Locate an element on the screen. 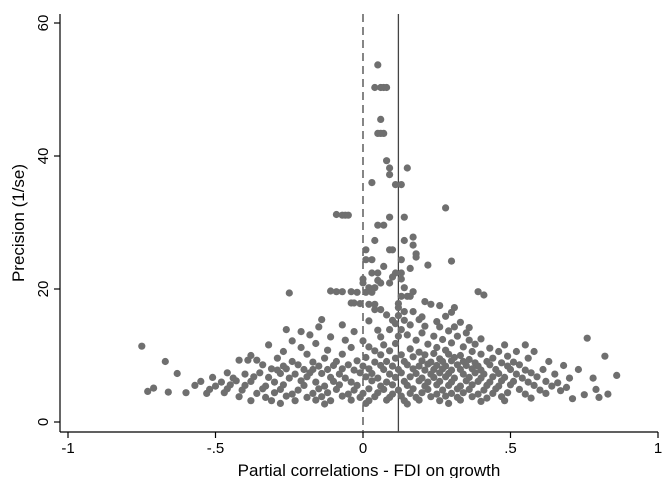 This screenshot has width=663, height=483. y-tick-label: 40 is located at coordinates (43, 156).